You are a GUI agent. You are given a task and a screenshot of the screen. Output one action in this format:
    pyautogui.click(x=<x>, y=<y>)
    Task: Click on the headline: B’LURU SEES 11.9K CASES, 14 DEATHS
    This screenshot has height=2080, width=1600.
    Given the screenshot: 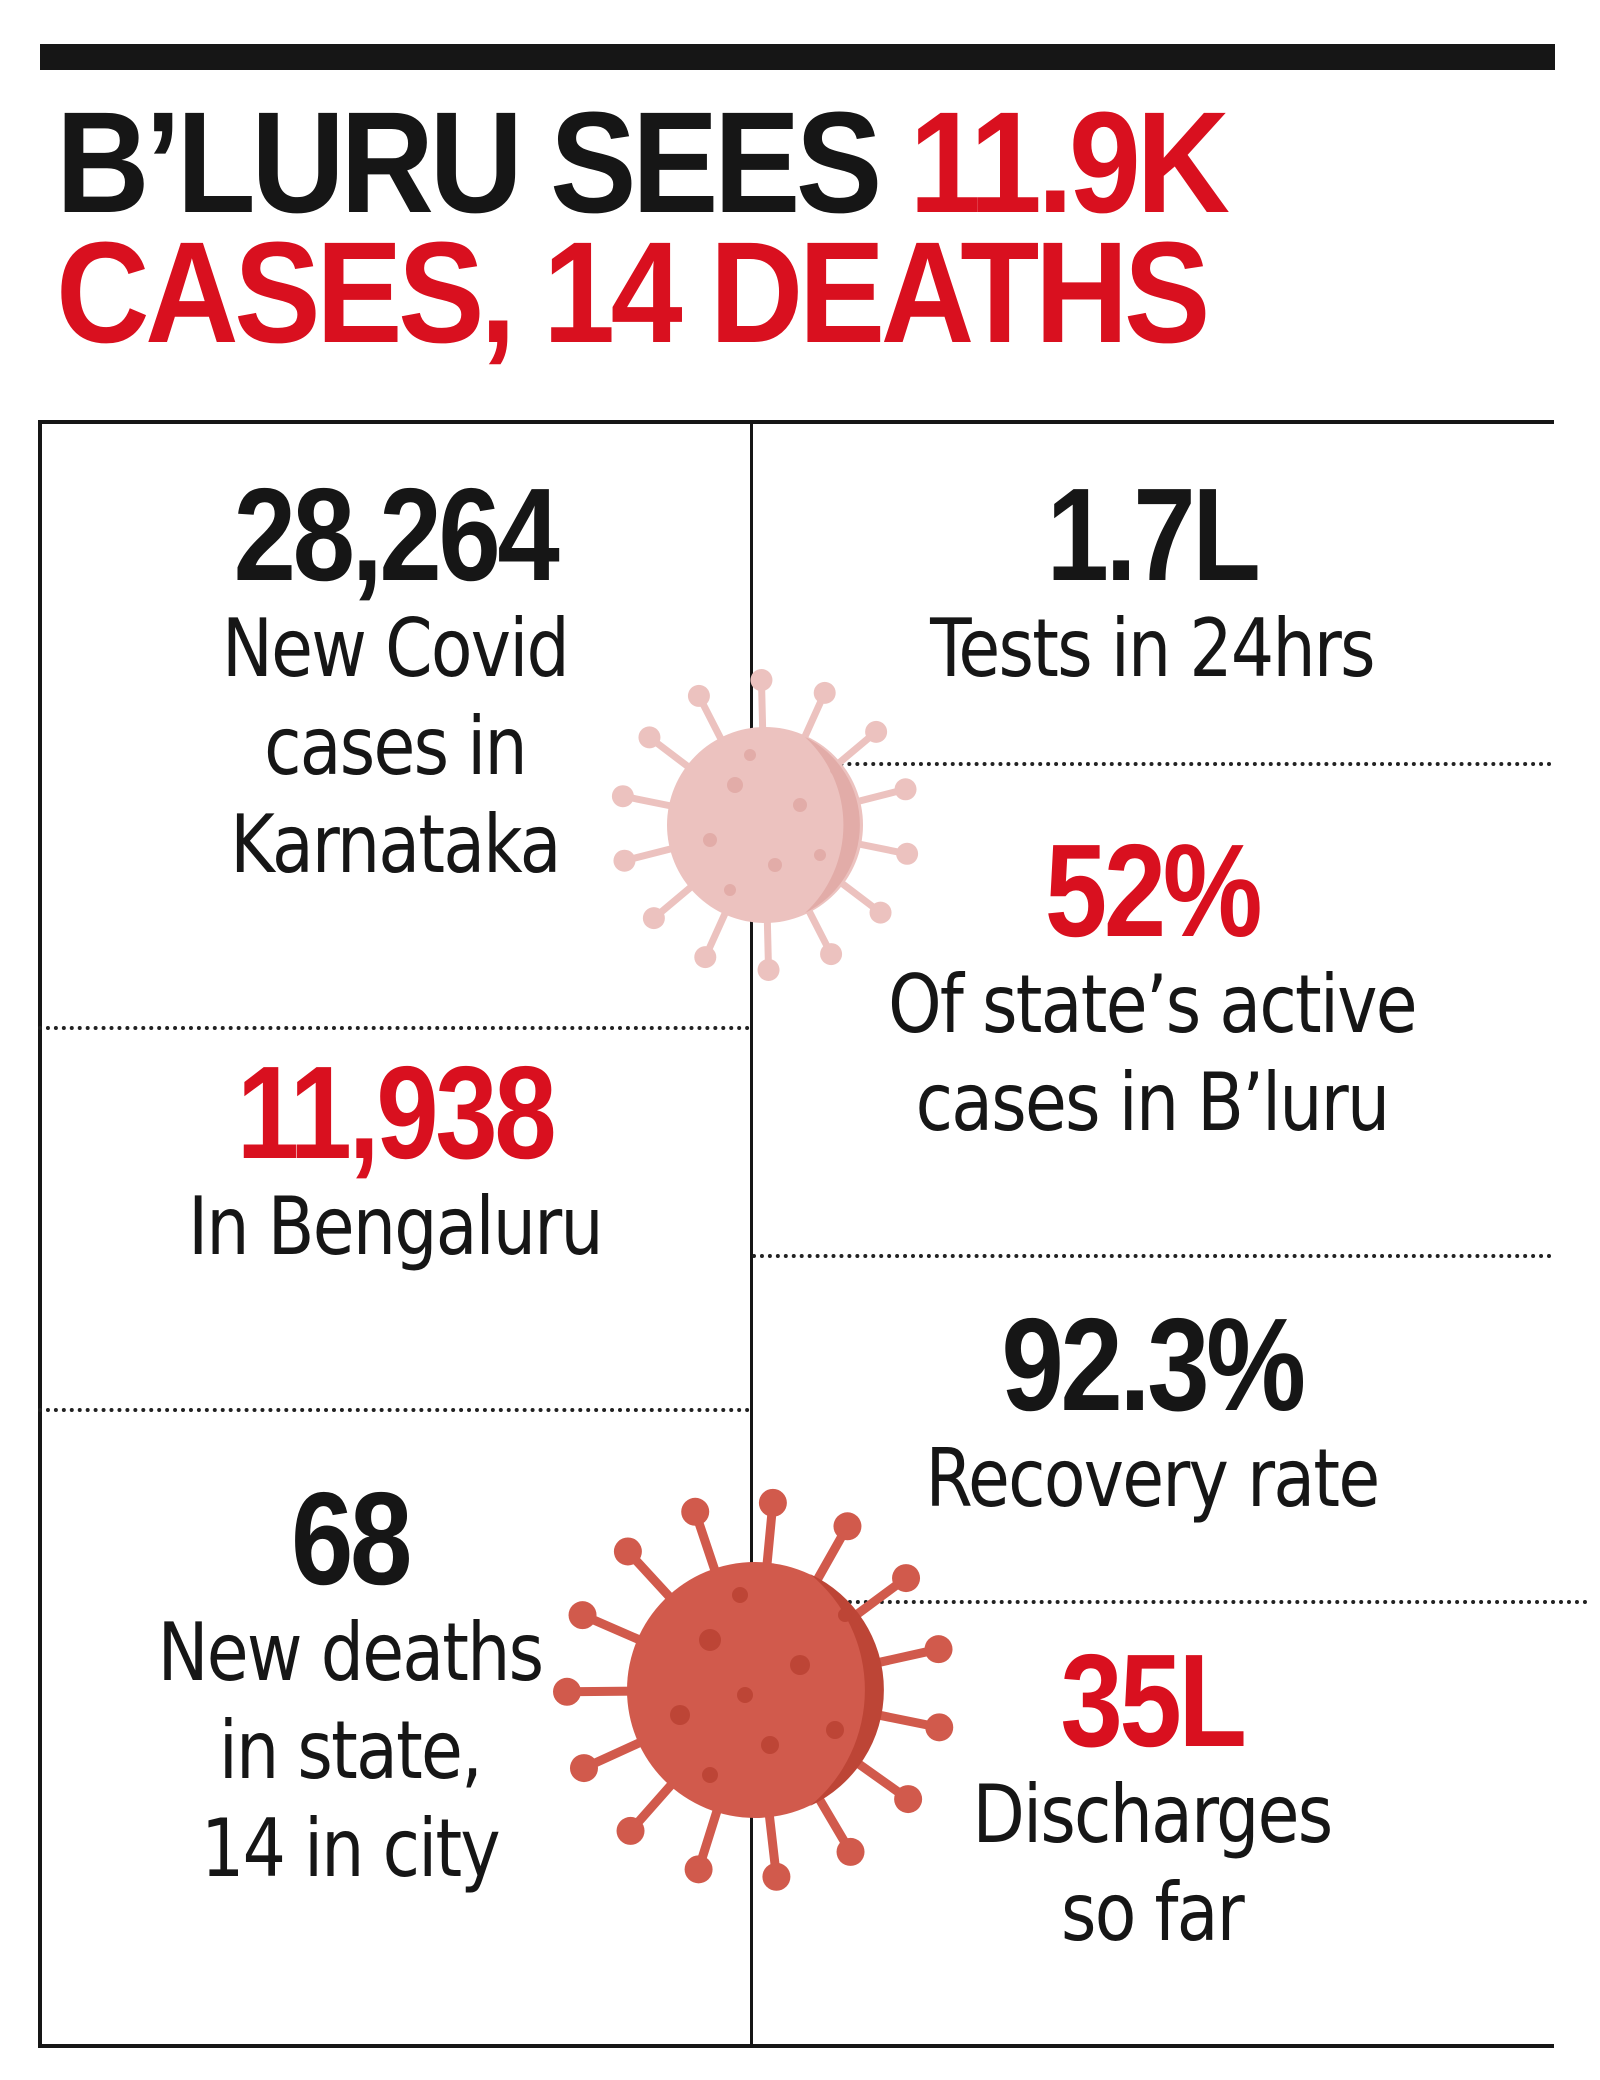 What is the action you would take?
    pyautogui.click(x=731, y=232)
    